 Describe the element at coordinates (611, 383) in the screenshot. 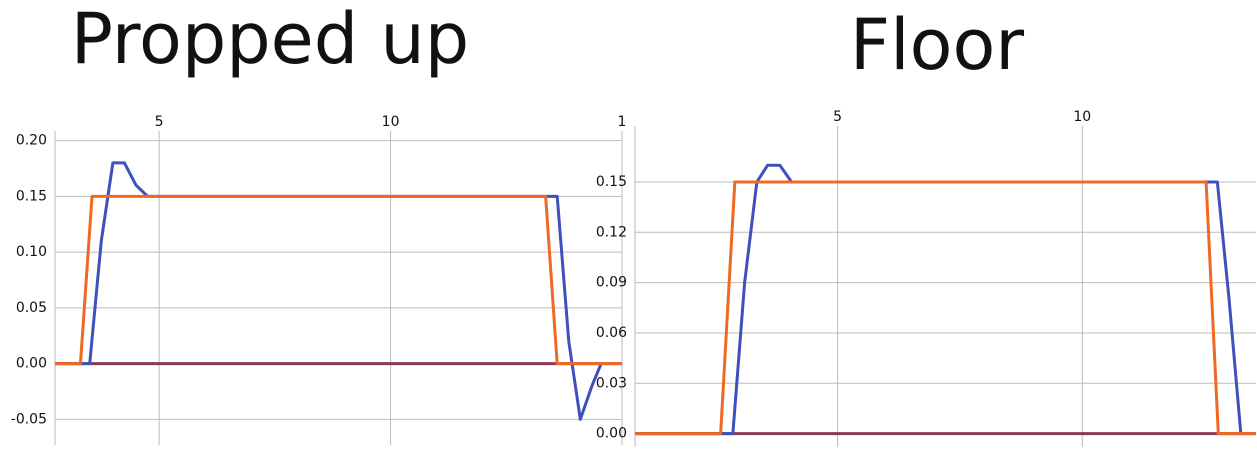

I see `y-tick-label: 0.03` at that location.